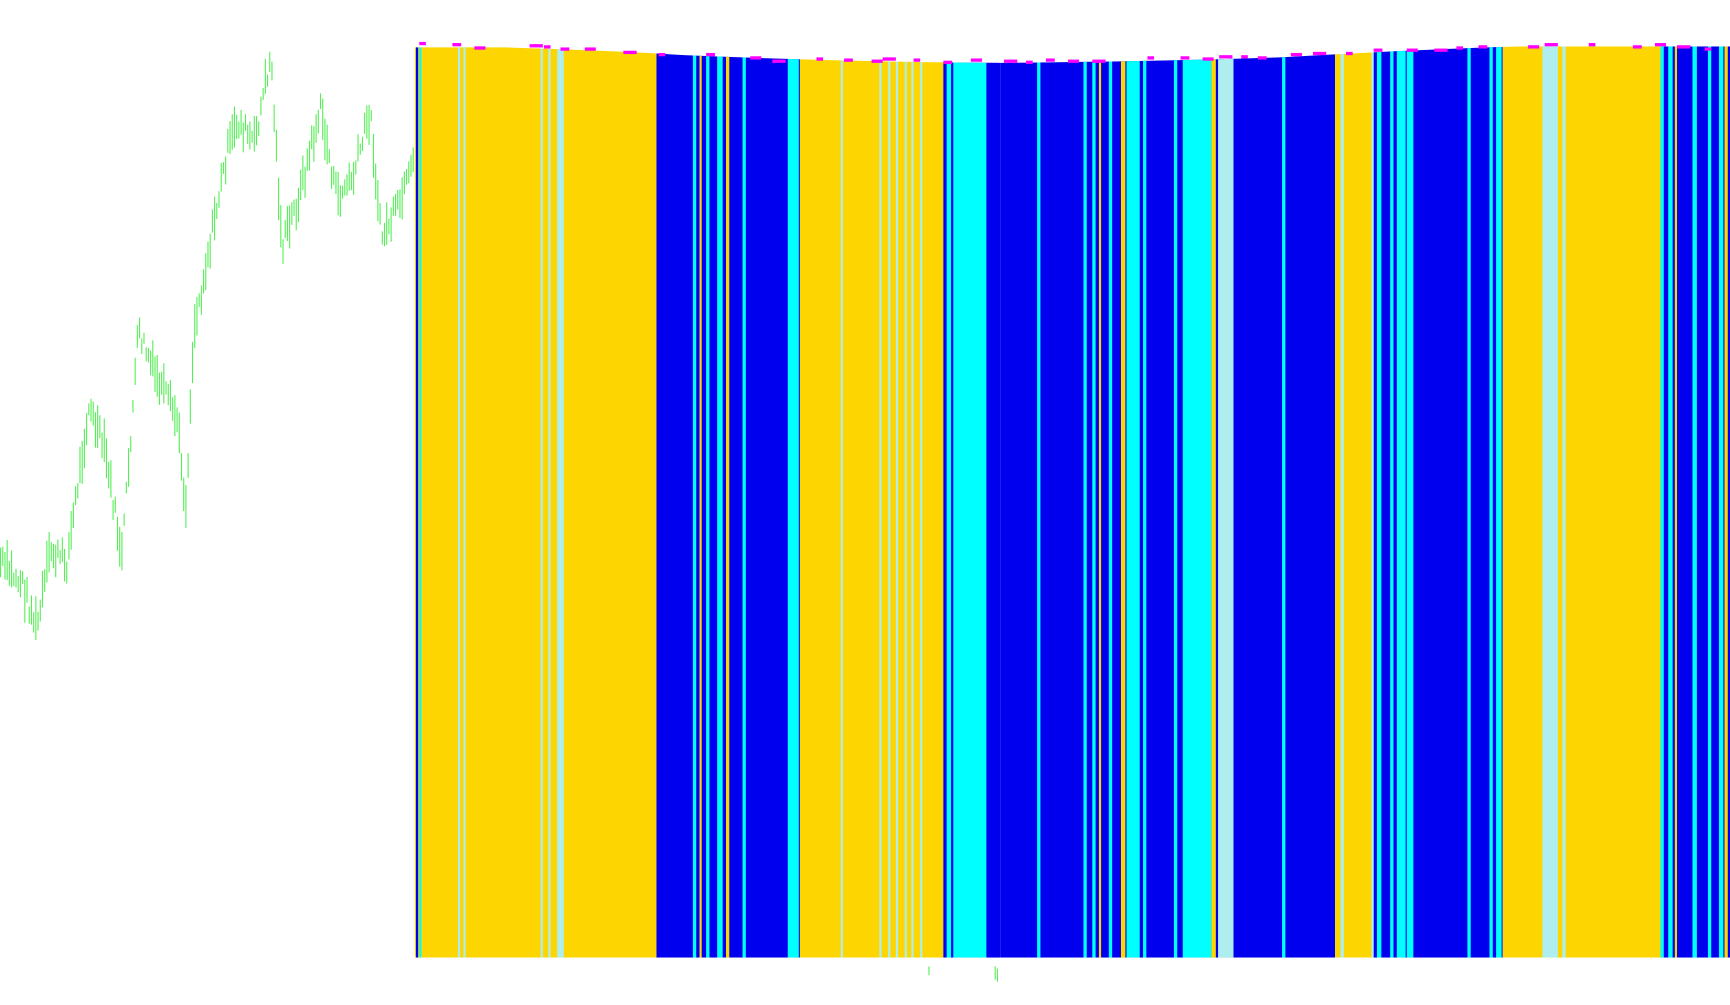  Describe the element at coordinates (207, 345) in the screenshot. I see `price-bars` at that location.